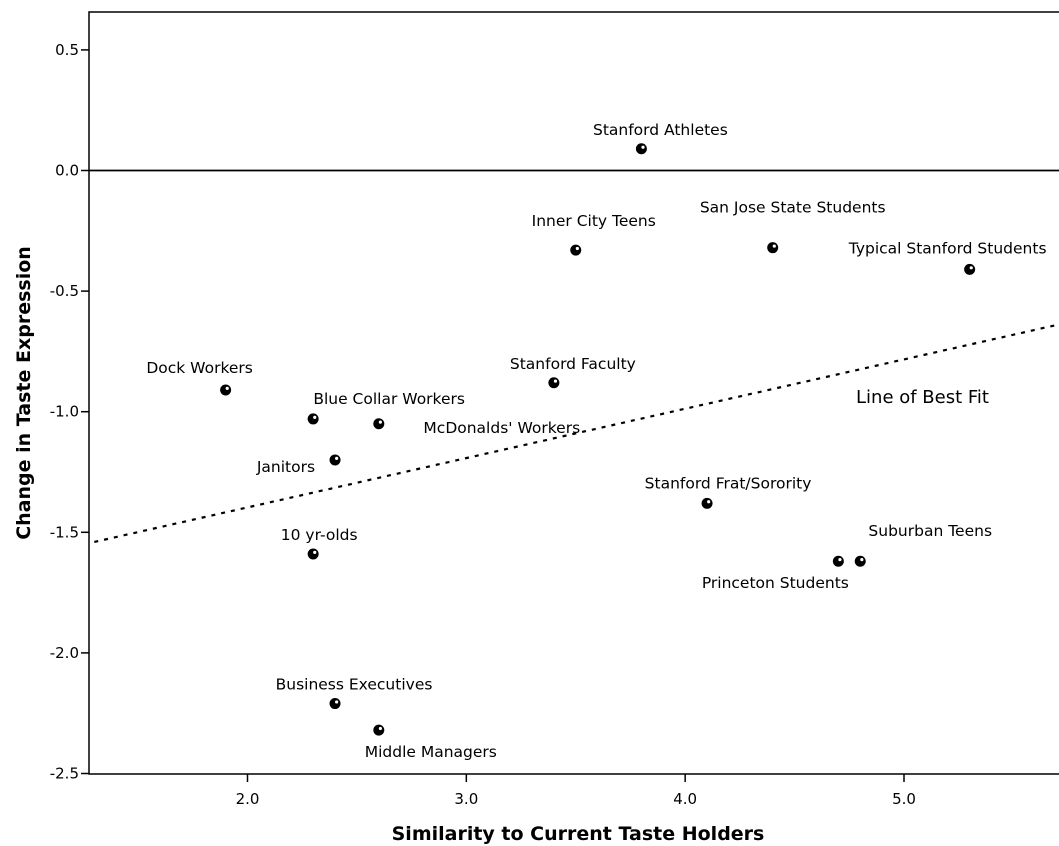  Describe the element at coordinates (199, 377) in the screenshot. I see `data-point: Dock Workers` at that location.